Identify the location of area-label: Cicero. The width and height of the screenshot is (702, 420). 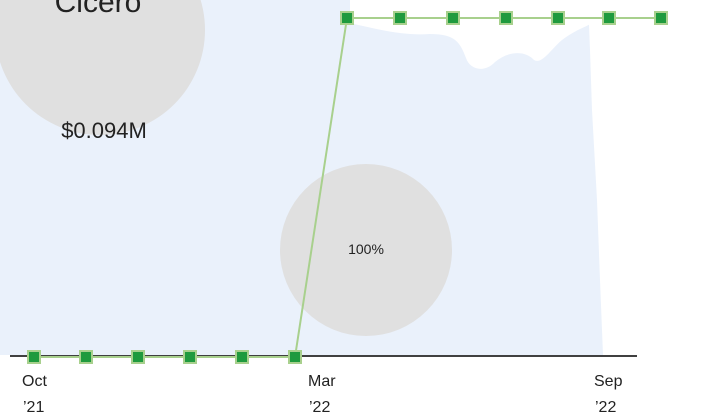
(98, 9).